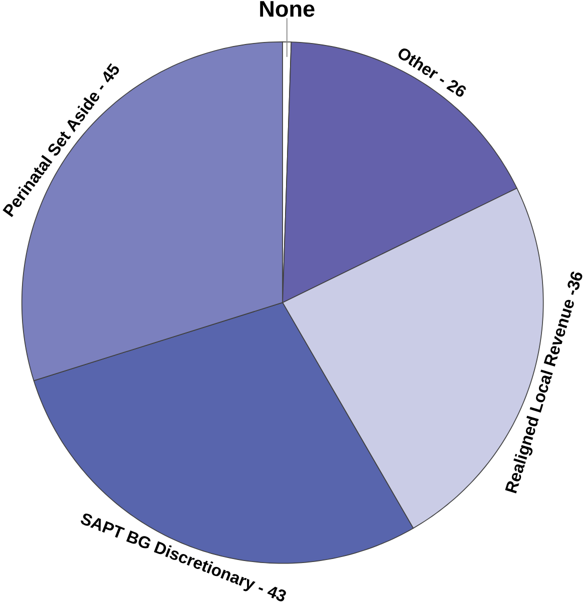  What do you see at coordinates (276, 594) in the screenshot?
I see `data-label: 43` at bounding box center [276, 594].